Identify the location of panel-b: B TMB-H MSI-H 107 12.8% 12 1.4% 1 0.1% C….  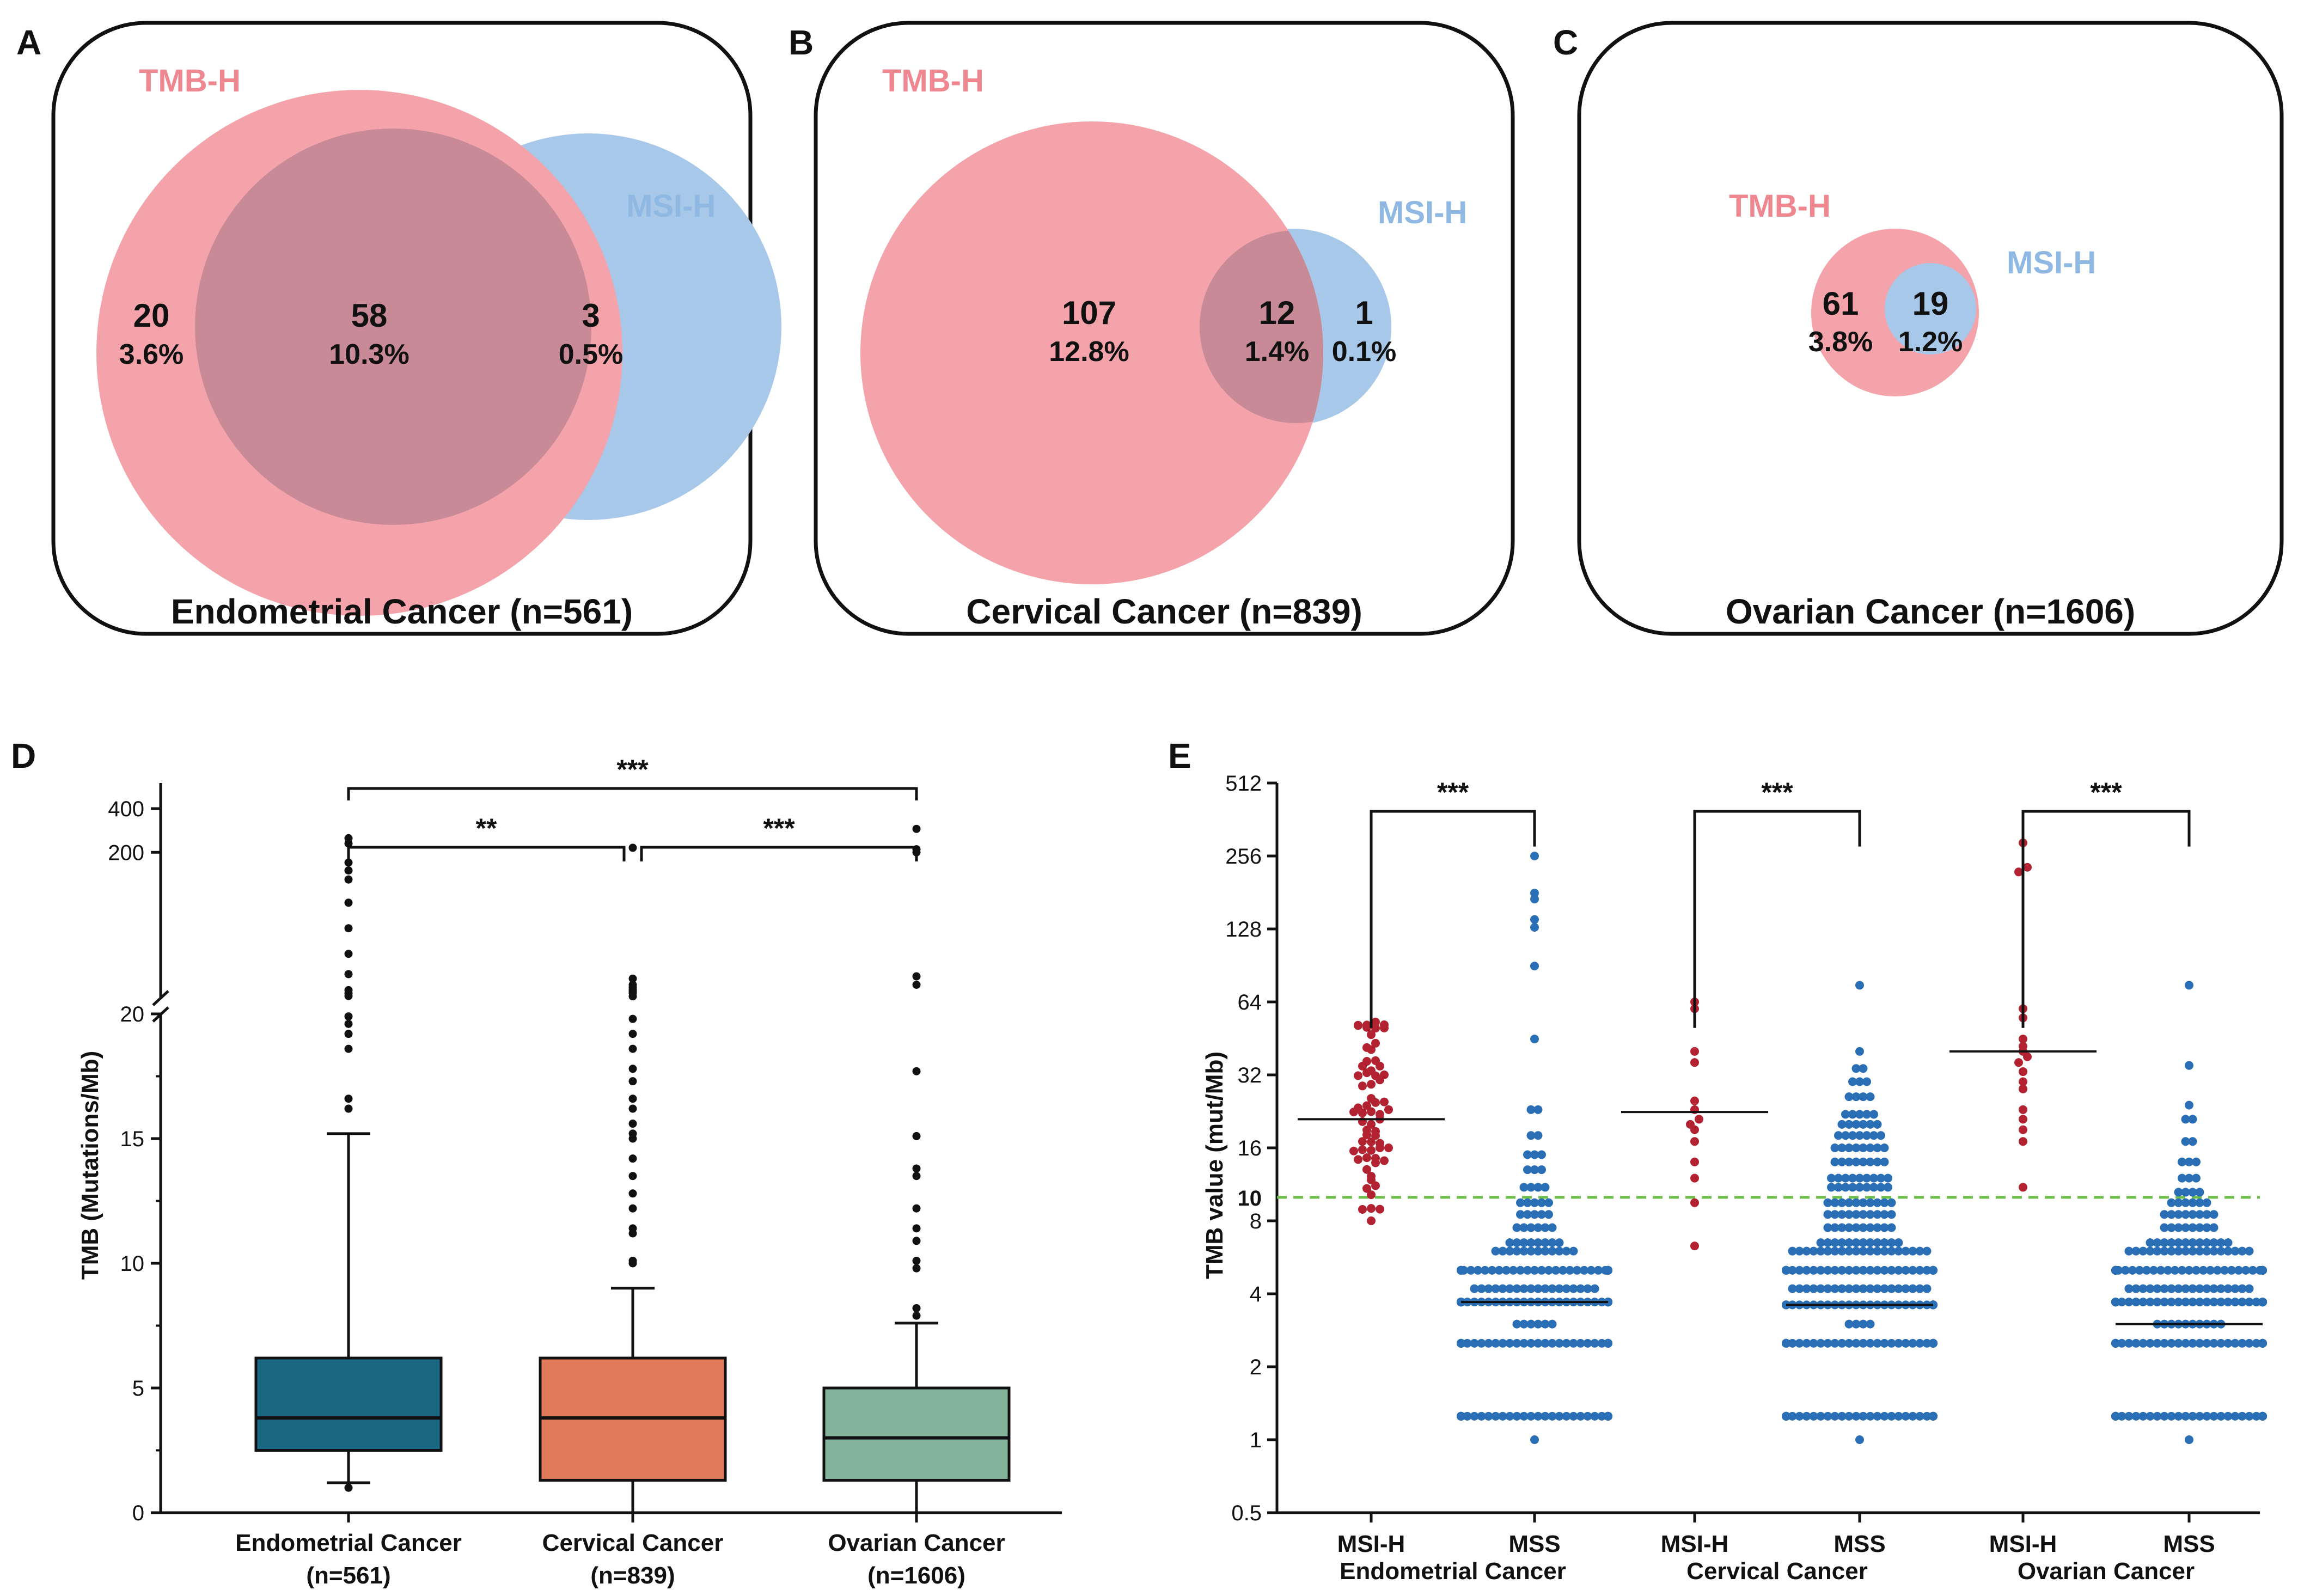
(1152, 328).